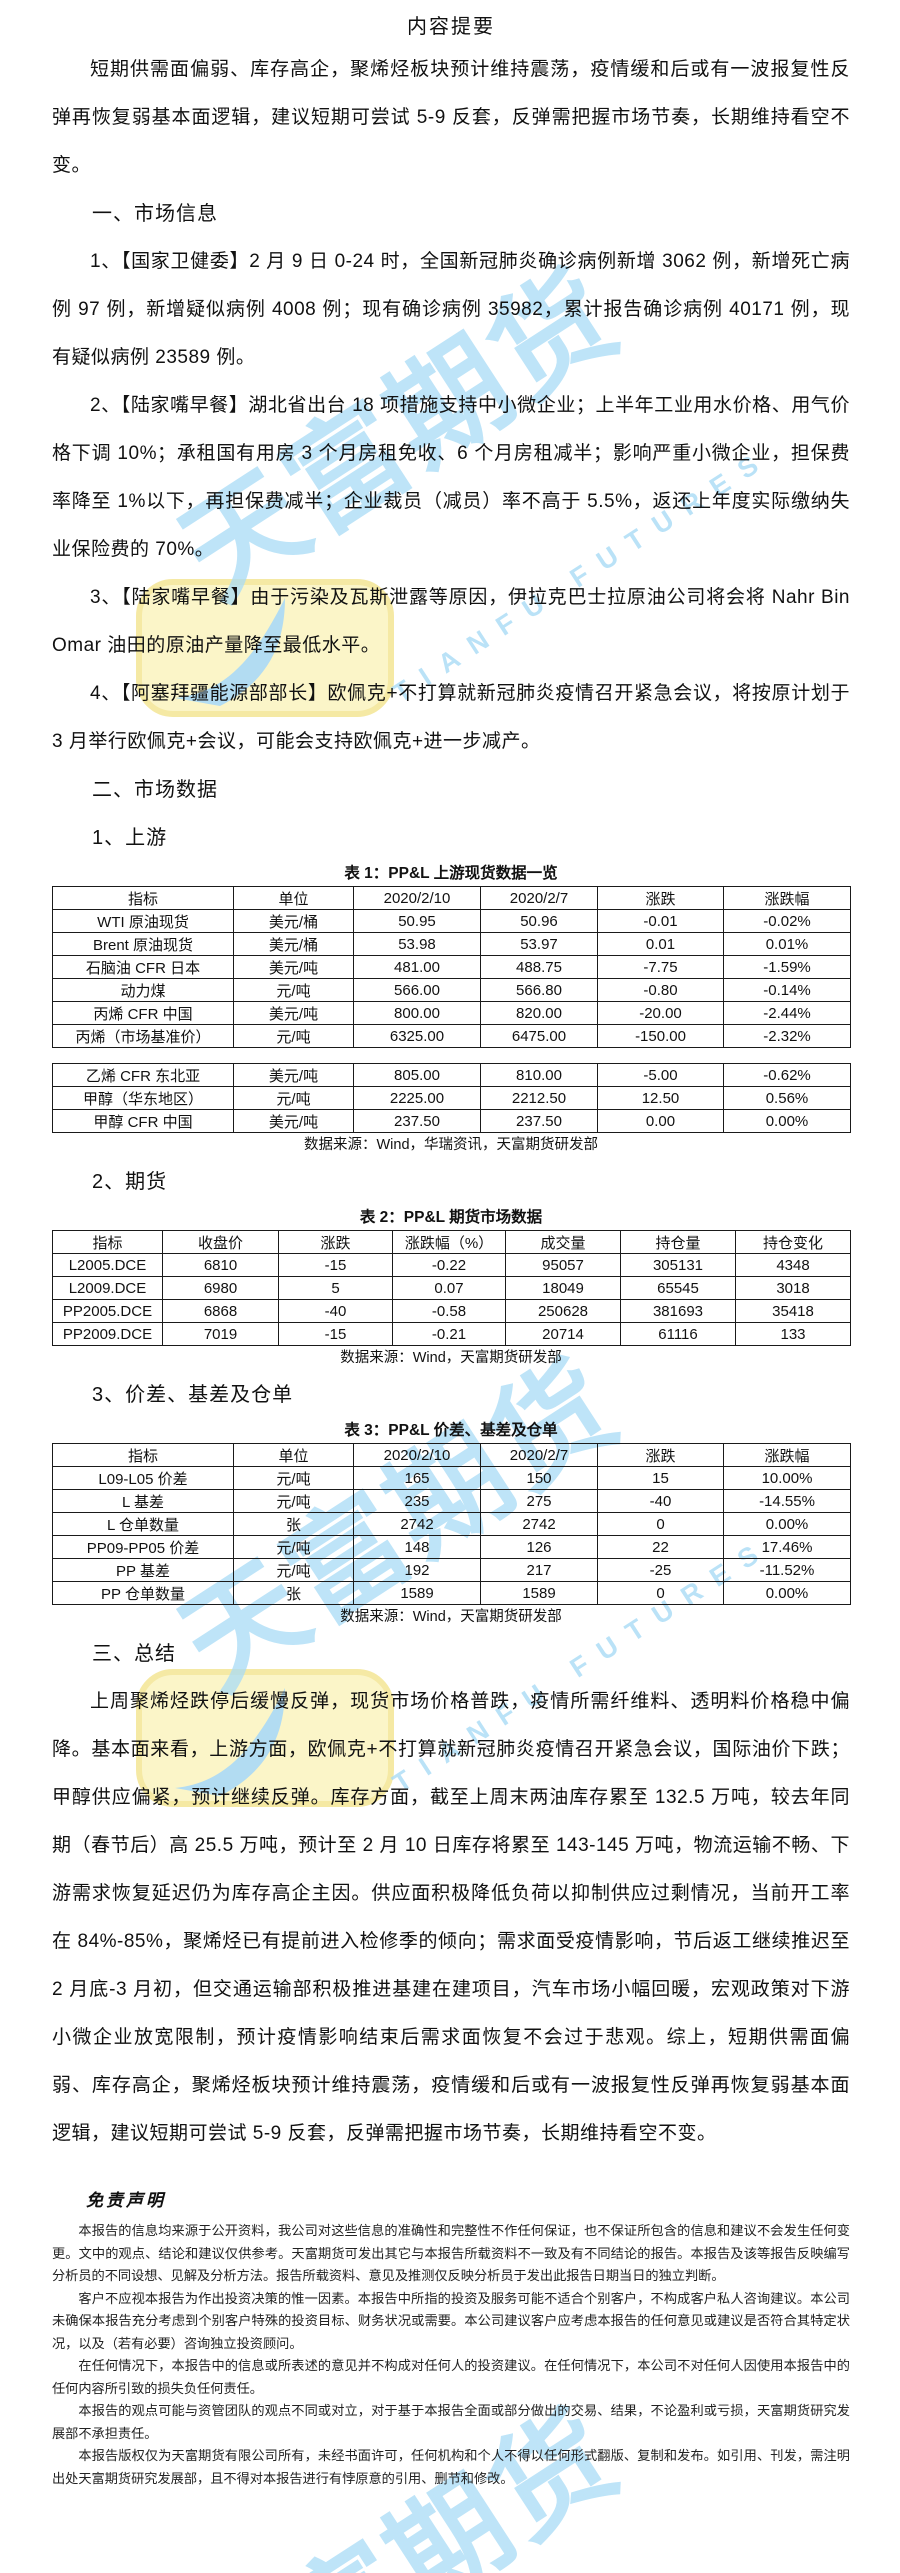 The height and width of the screenshot is (2573, 900). What do you see at coordinates (143, 898) in the screenshot?
I see `table-header-cell: 指标` at bounding box center [143, 898].